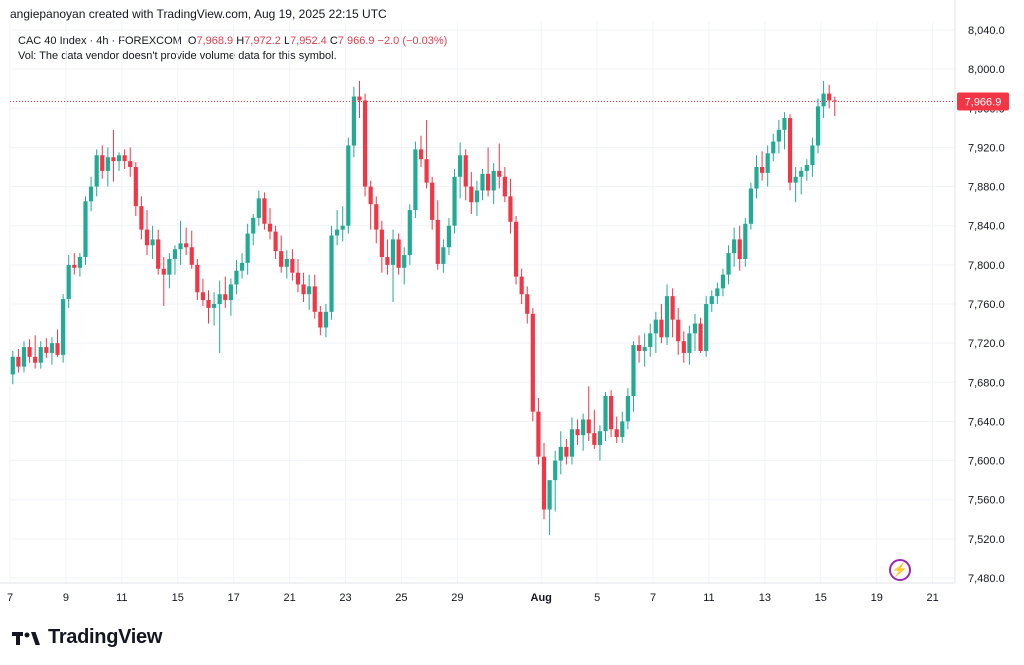 Image resolution: width=1024 pixels, height=665 pixels. I want to click on lightning-icon: ⚡, so click(900, 570).